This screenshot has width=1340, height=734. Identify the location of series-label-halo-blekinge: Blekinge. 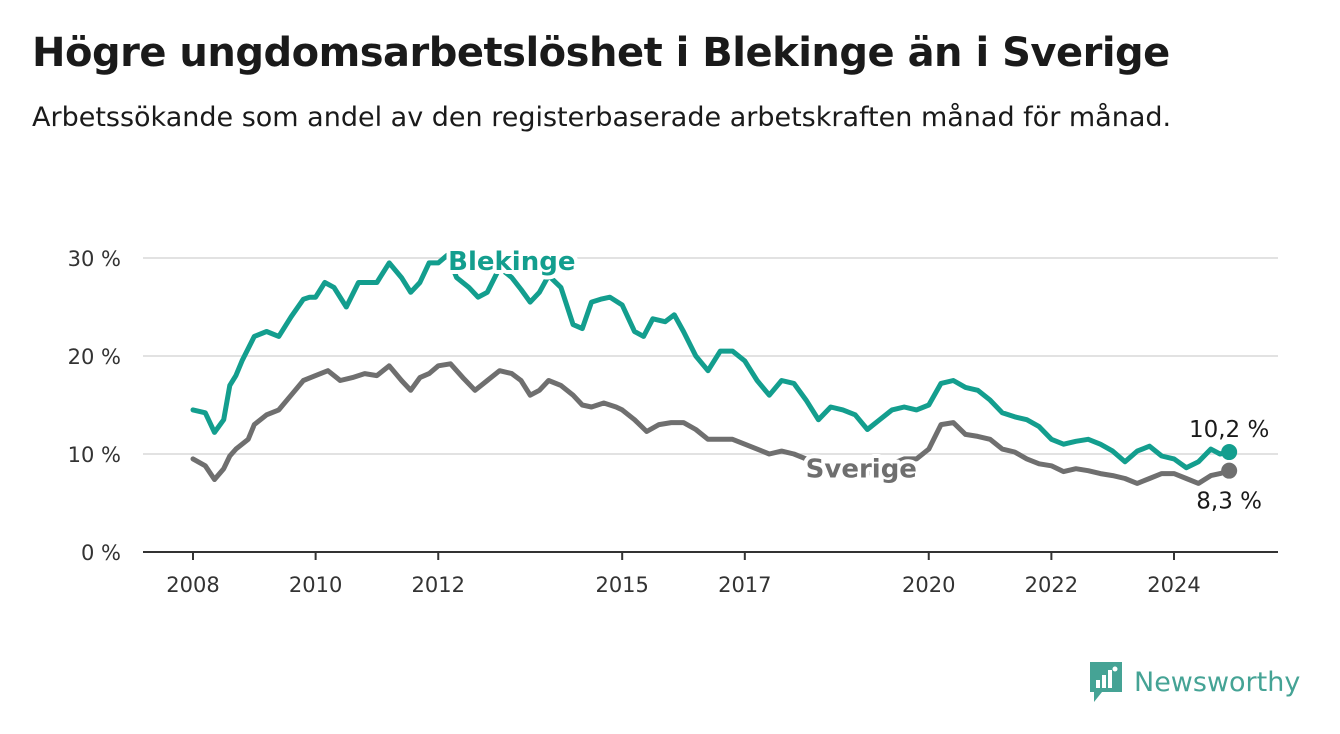
(511, 262).